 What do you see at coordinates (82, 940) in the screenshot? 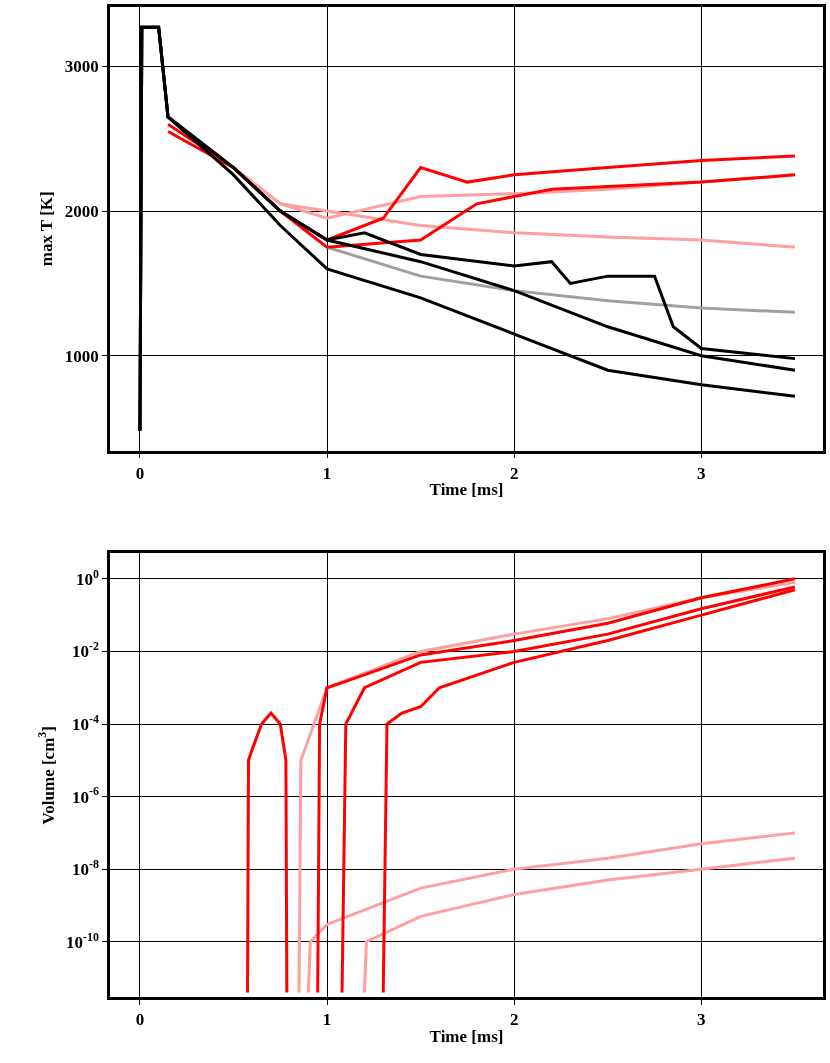
I see `y-tick-label: 10$^{-10}$` at bounding box center [82, 940].